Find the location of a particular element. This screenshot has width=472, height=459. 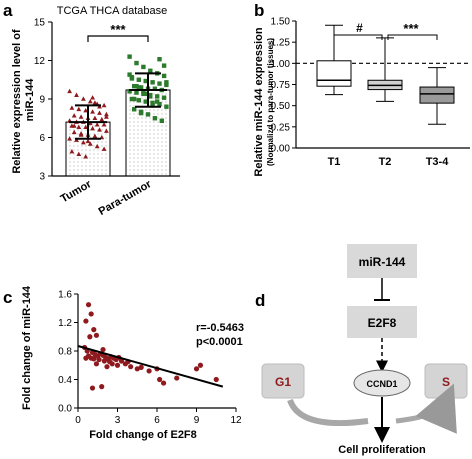

a-y-tick-label: 15 is located at coordinates (40, 23).